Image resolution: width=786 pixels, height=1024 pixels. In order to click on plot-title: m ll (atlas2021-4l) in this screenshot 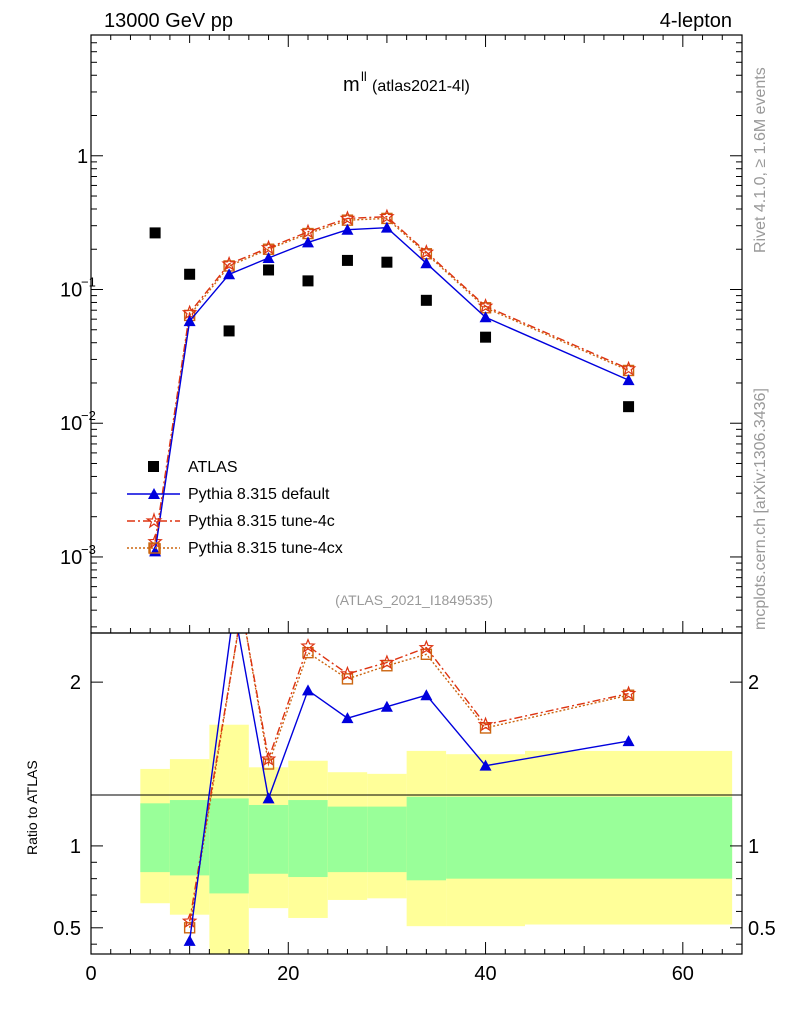, I will do `click(406, 82)`.